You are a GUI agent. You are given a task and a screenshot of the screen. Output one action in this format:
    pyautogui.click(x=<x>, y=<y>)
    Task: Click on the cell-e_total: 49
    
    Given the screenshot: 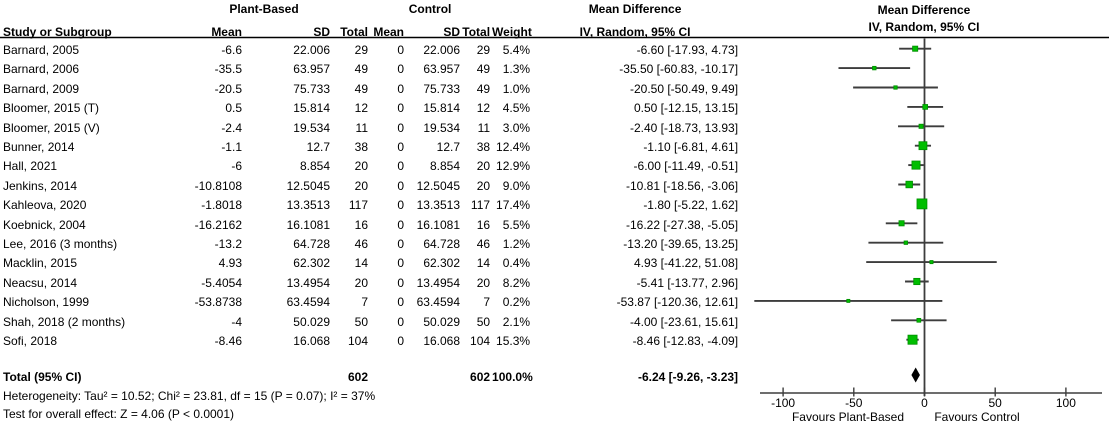 What is the action you would take?
    pyautogui.click(x=361, y=88)
    